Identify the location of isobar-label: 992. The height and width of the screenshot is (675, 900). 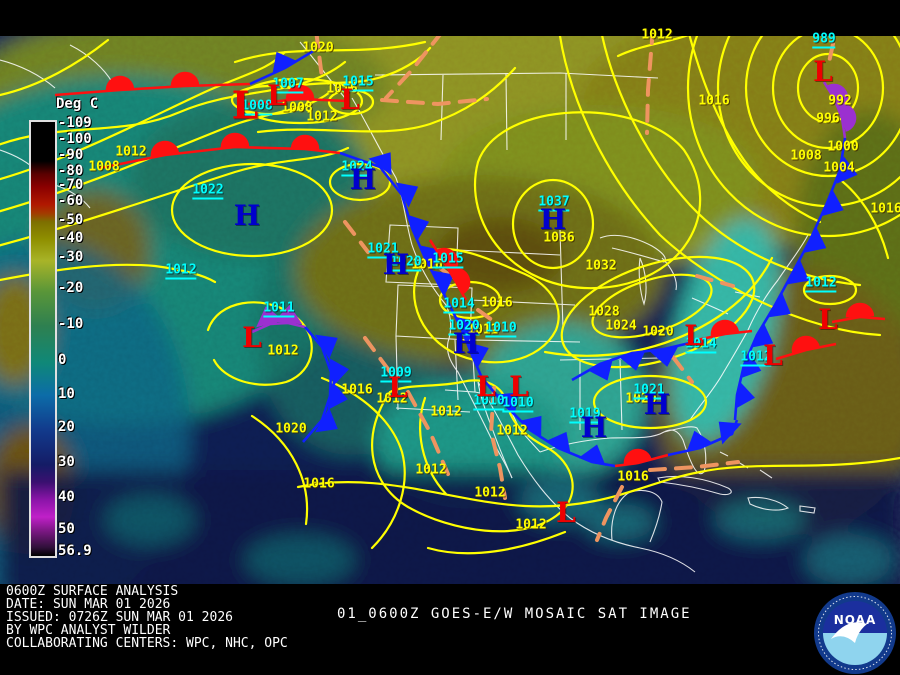
(840, 101).